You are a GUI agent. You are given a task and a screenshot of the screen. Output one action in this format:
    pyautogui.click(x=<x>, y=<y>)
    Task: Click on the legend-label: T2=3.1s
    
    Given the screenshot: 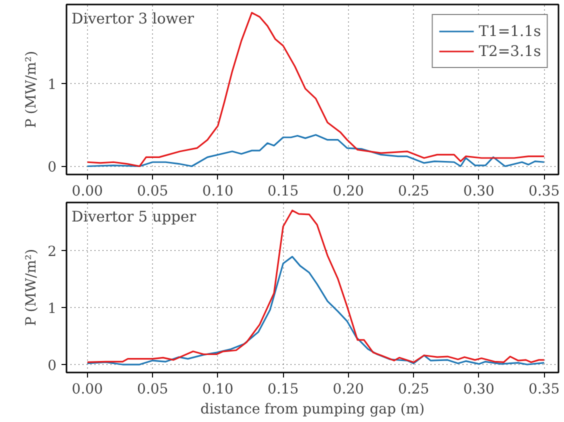 What is the action you would take?
    pyautogui.click(x=509, y=51)
    